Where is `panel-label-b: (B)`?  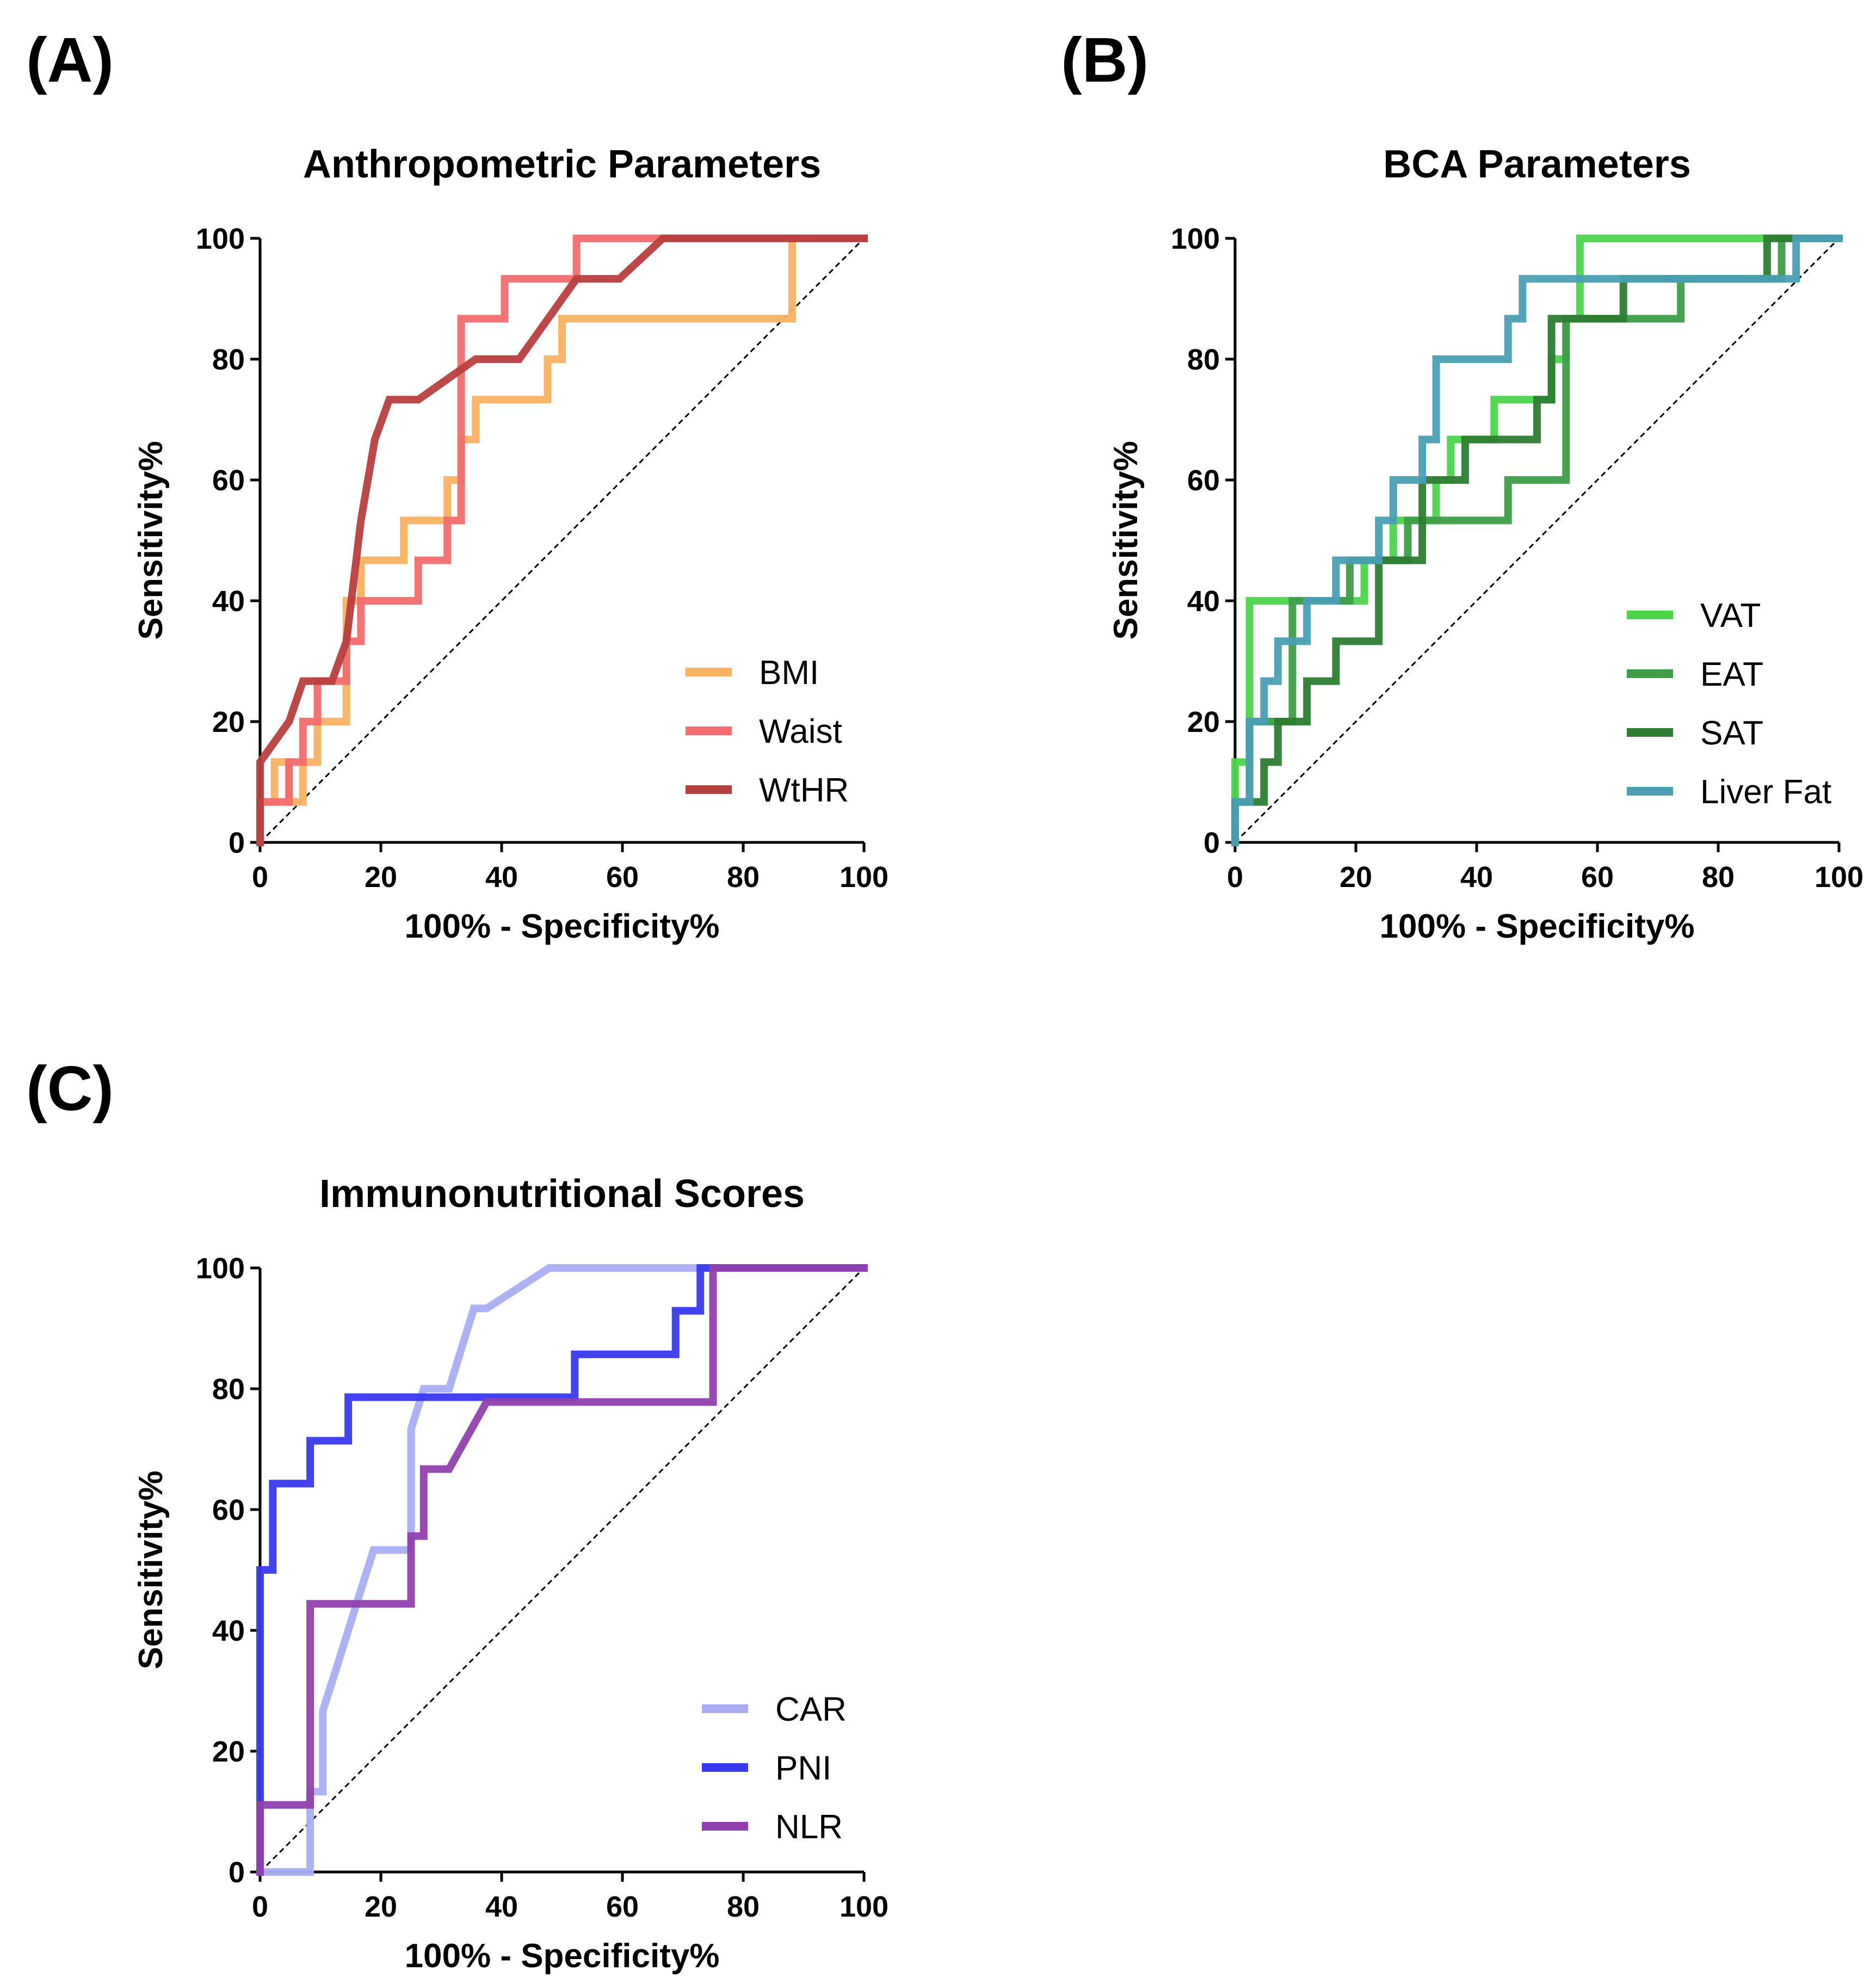
panel-label-b: (B) is located at coordinates (1105, 59).